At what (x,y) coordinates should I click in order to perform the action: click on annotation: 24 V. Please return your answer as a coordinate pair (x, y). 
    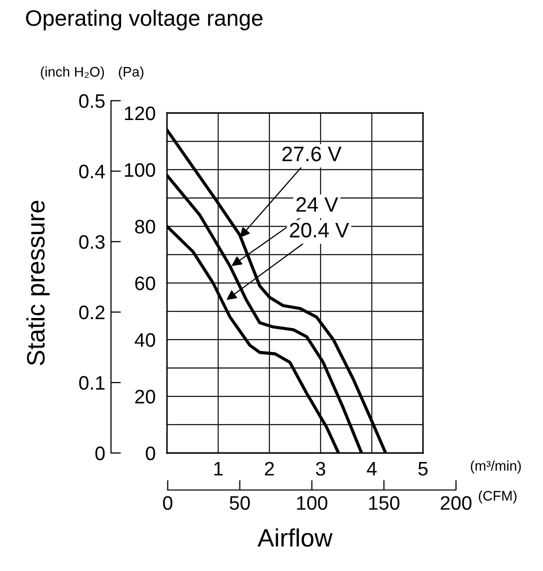
    Looking at the image, I should click on (317, 204).